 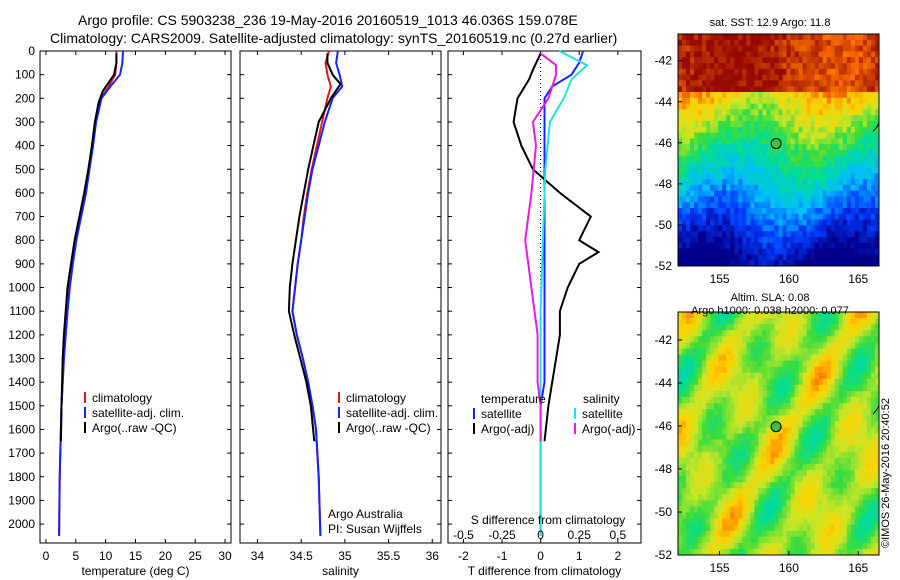 I want to click on x-tick-label: 35, so click(x=345, y=556).